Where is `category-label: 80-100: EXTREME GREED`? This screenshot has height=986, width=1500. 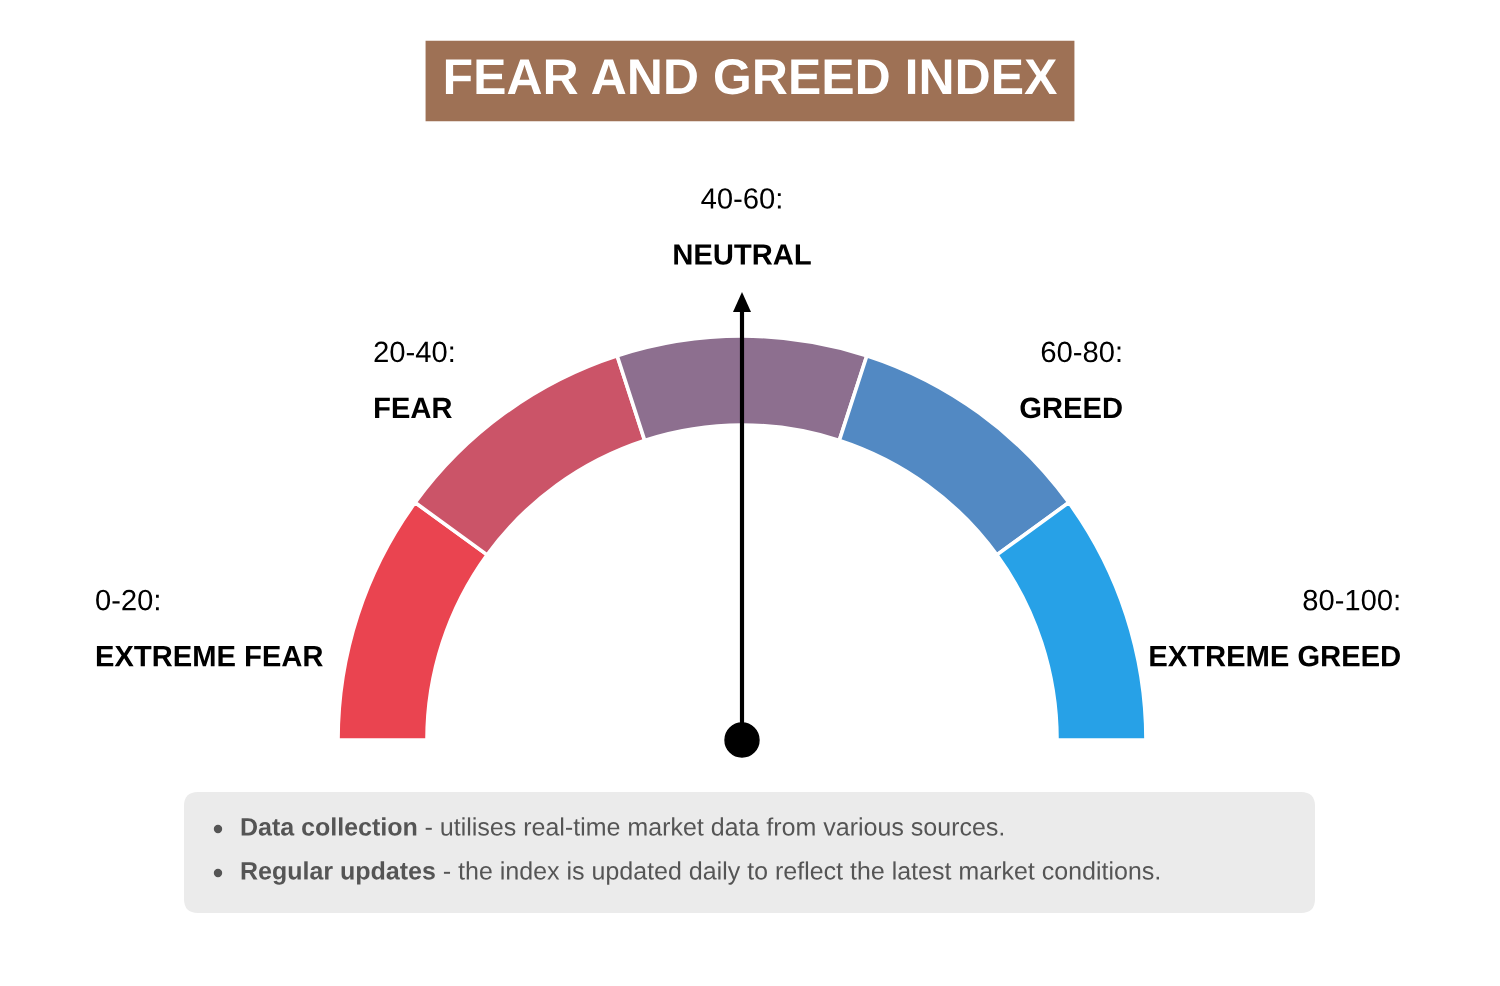
category-label: 80-100: EXTREME GREED is located at coordinates (1275, 628).